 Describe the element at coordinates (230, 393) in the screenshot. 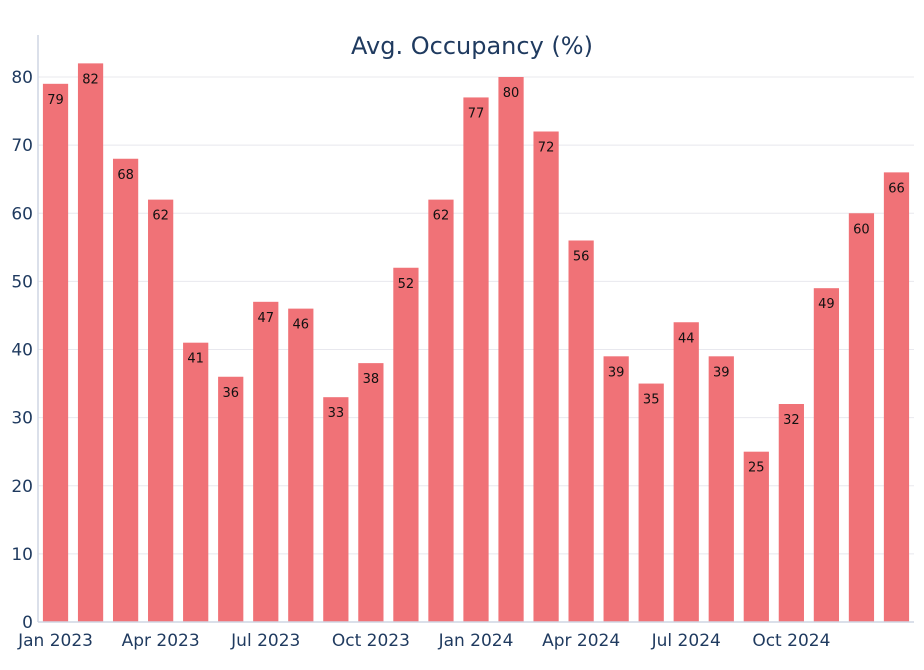

I see `data-label: 36` at that location.